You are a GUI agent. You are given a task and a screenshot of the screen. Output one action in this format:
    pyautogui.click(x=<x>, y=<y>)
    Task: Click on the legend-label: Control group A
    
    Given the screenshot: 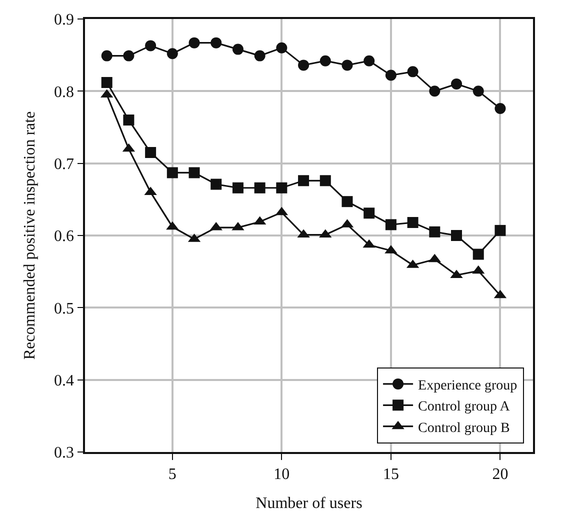 What is the action you would take?
    pyautogui.click(x=464, y=407)
    